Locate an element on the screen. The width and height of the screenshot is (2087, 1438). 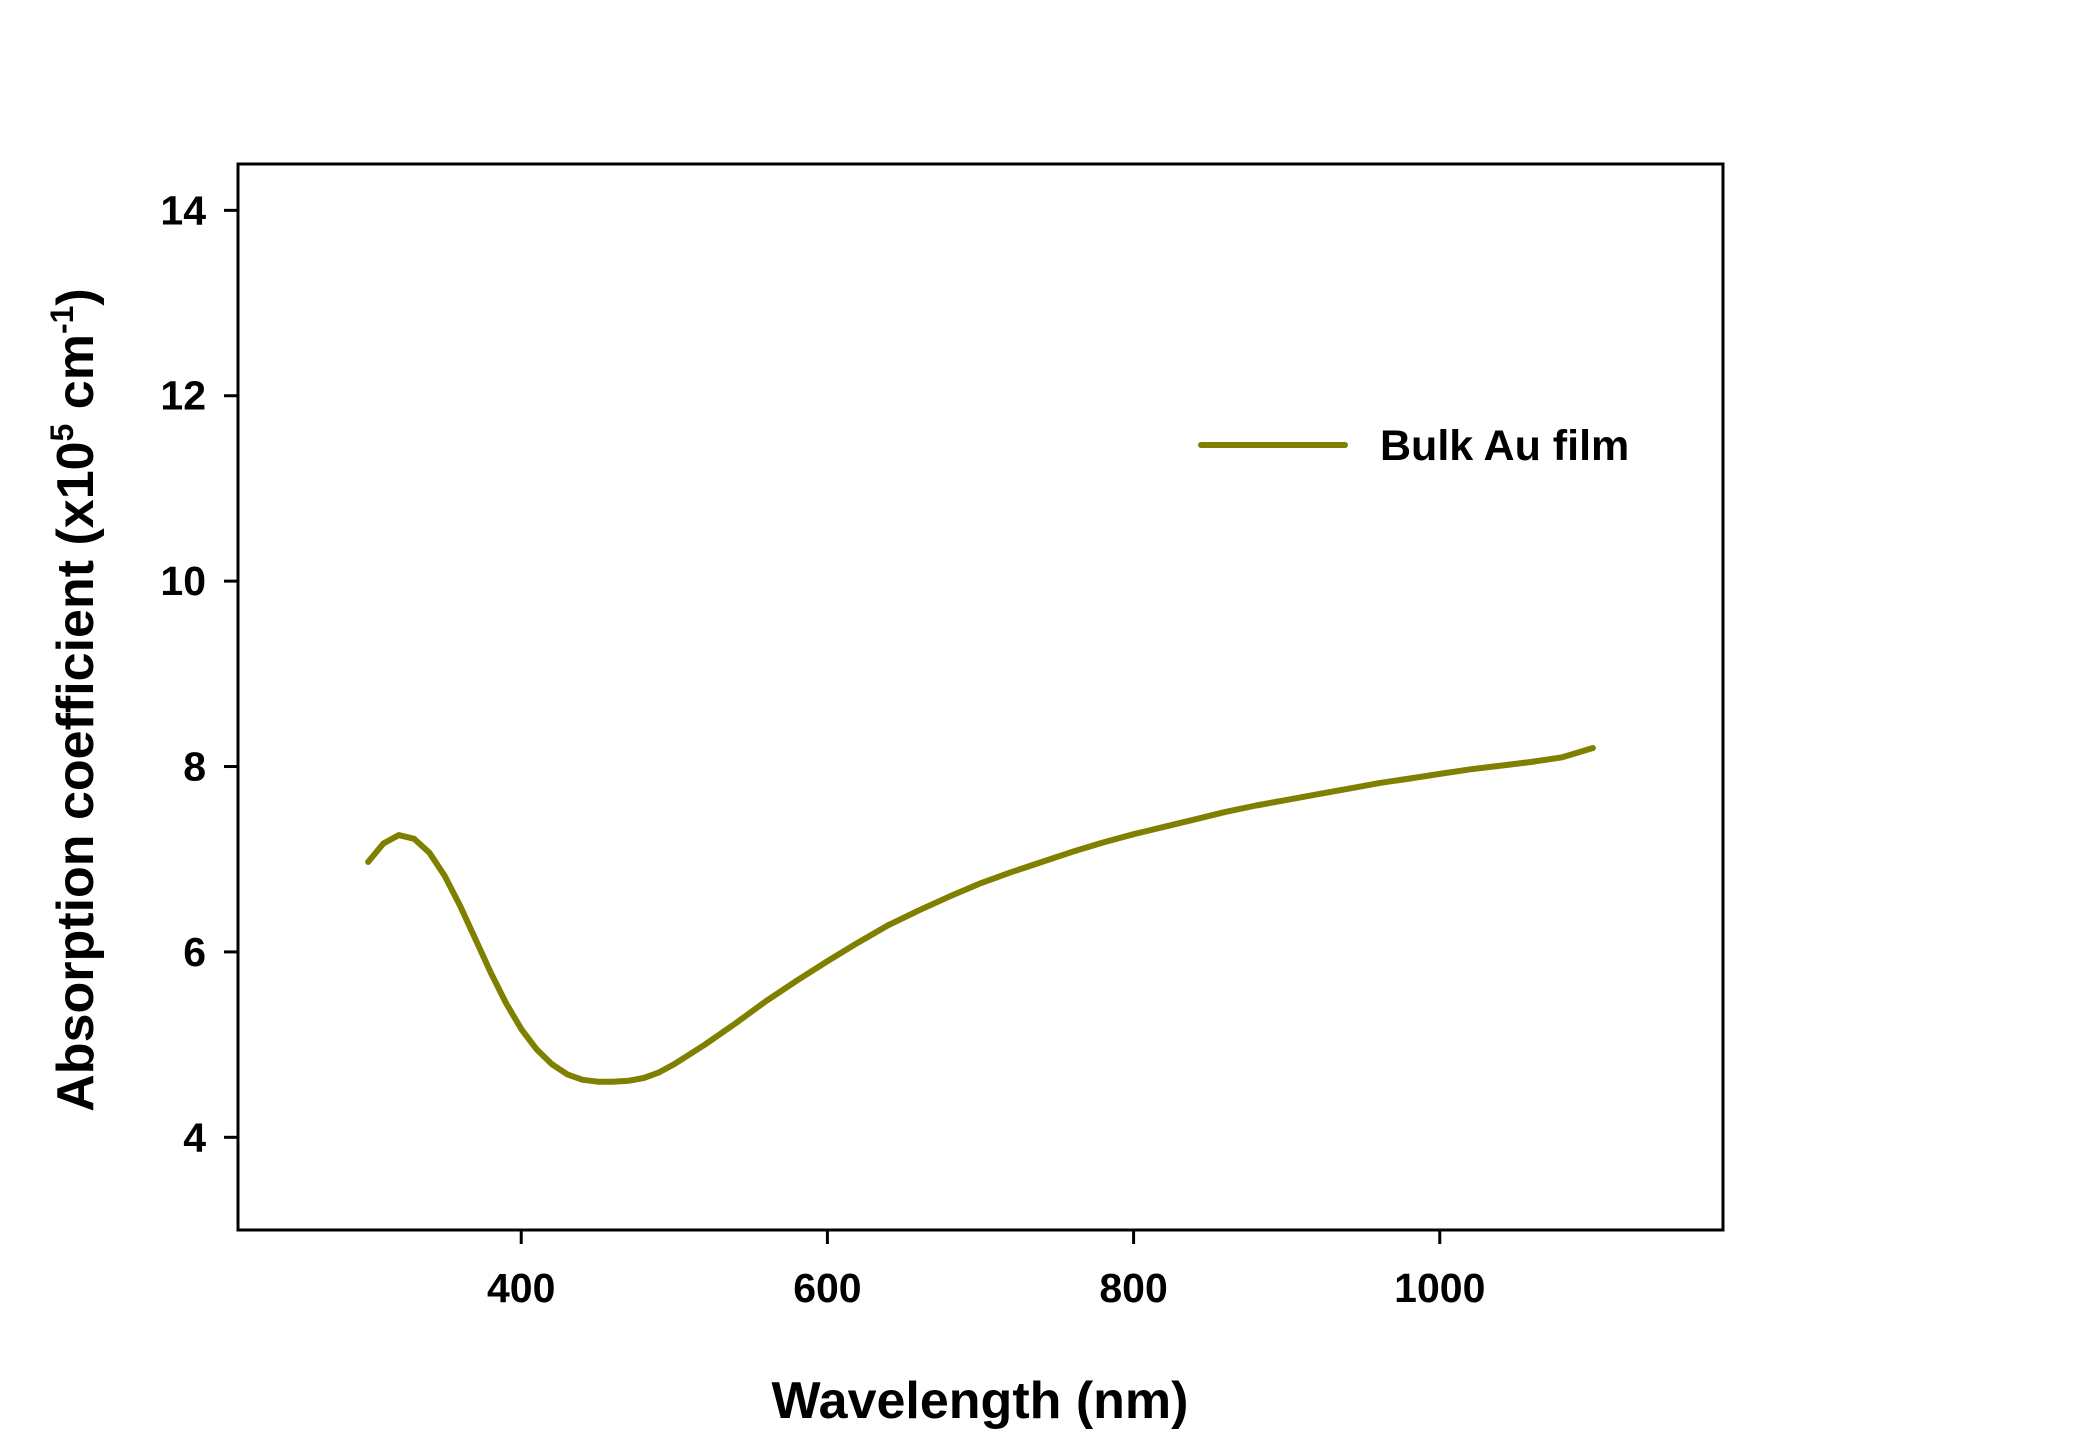
y-axis-title-exponent-2: -1 is located at coordinates (62, 320).